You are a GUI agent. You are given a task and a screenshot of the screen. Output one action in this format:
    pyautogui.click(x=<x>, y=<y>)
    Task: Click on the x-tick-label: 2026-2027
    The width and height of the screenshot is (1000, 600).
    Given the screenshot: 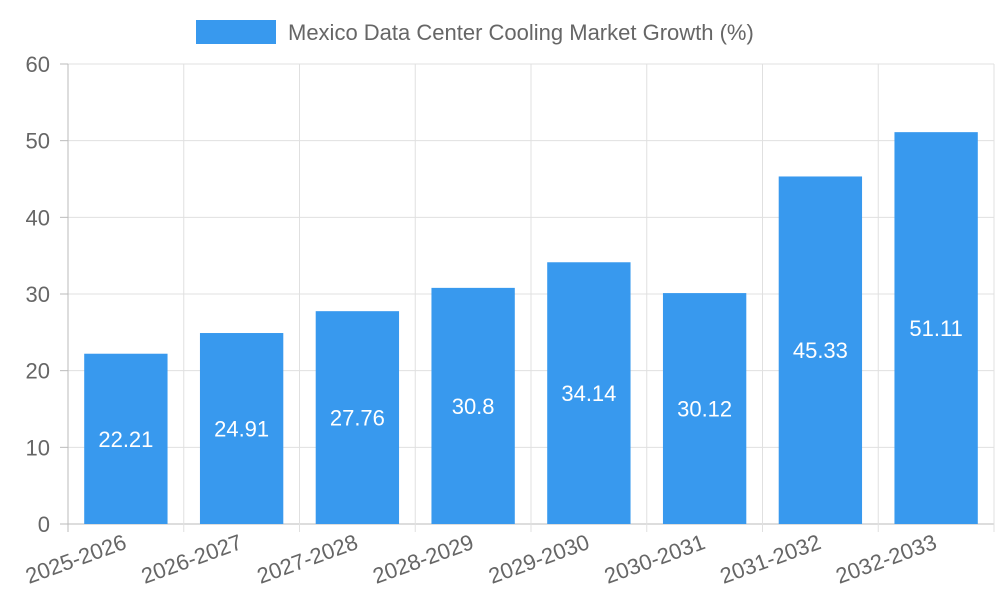 What is the action you would take?
    pyautogui.click(x=191, y=558)
    